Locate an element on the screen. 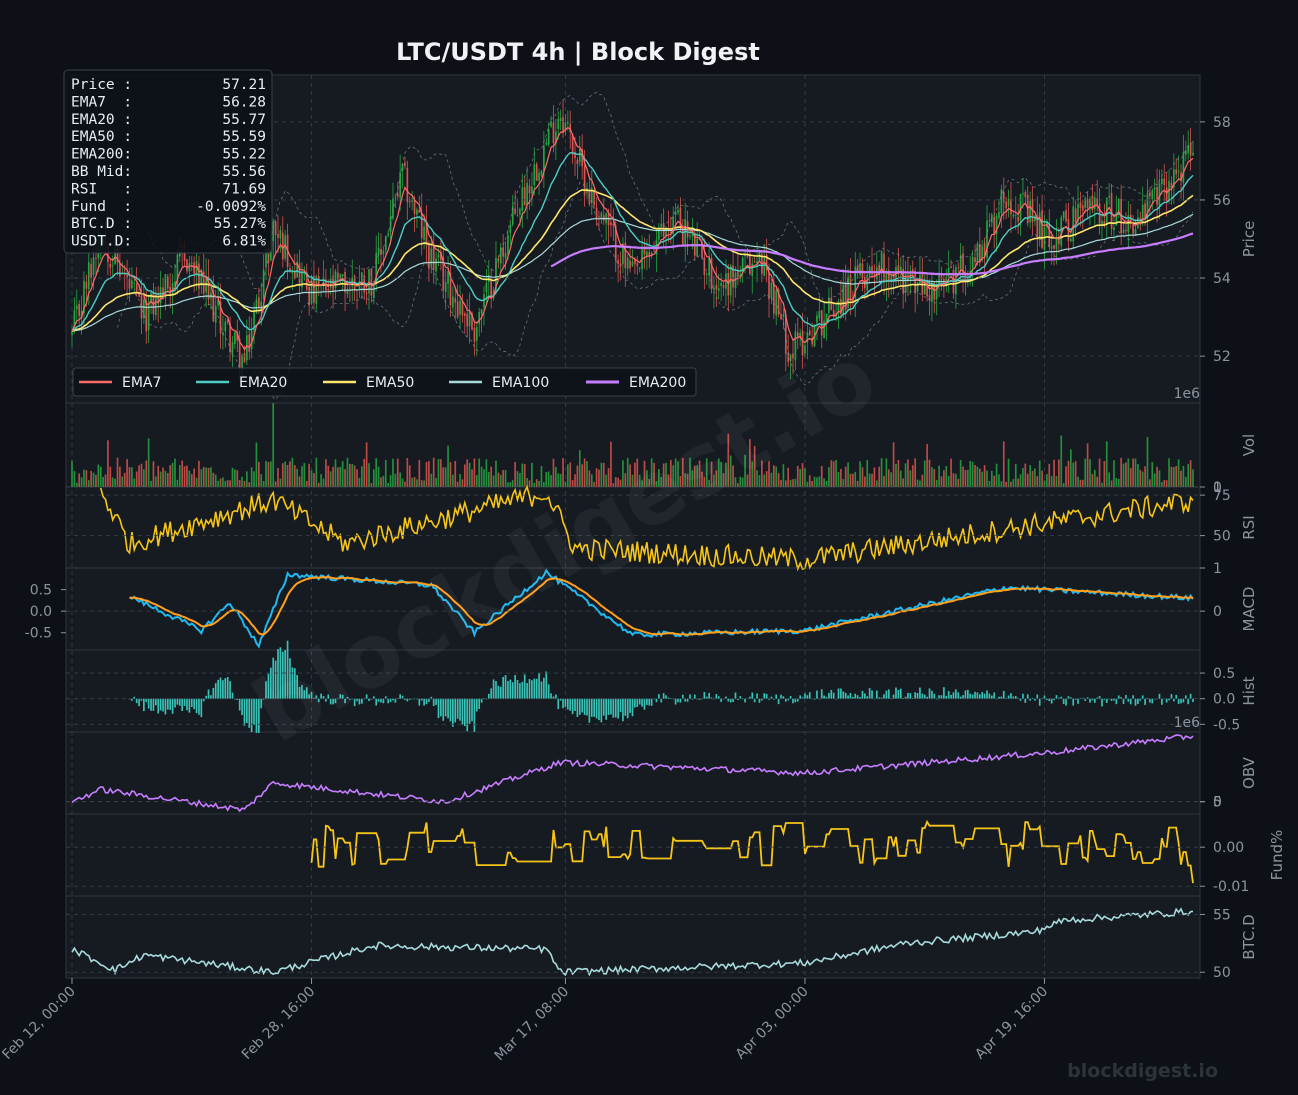 The width and height of the screenshot is (1298, 1095). y-tick-label: 0 is located at coordinates (1217, 803).